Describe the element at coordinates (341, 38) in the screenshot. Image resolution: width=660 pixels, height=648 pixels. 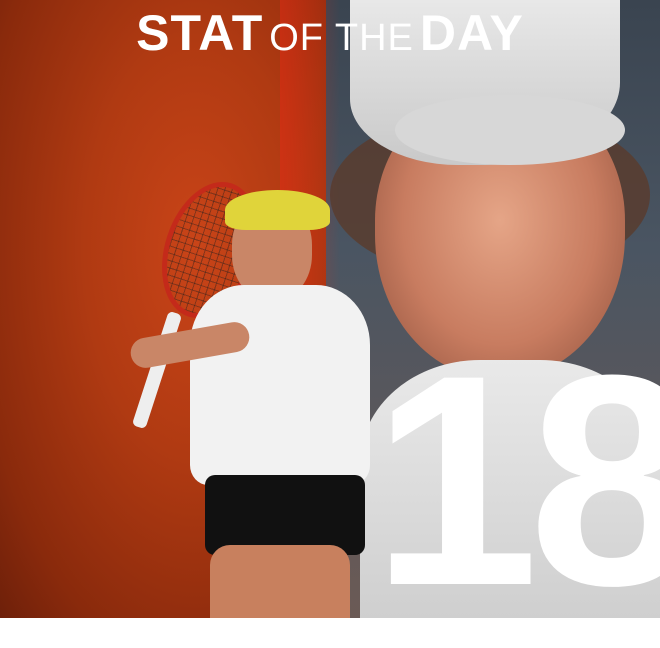
I see `headline-of-the: OF THE` at that location.